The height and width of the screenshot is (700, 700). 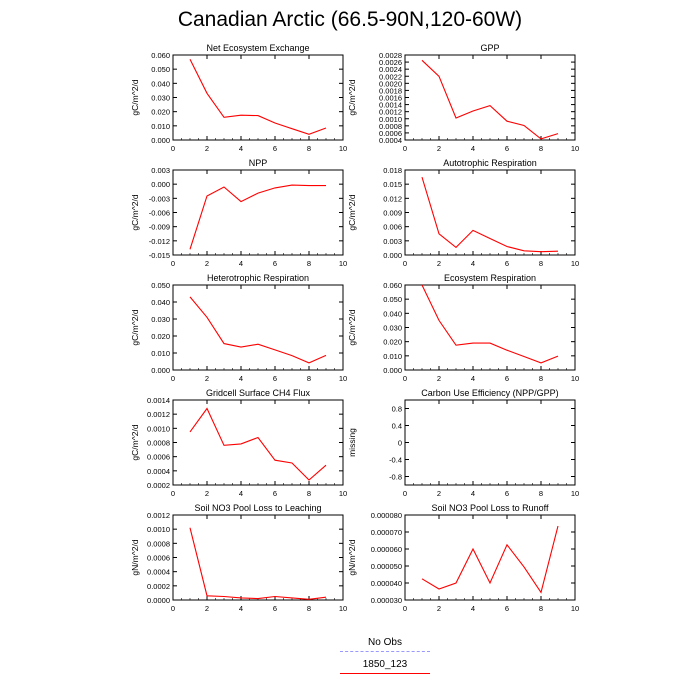 I want to click on y-tick-label: 0.0024, so click(x=390, y=69).